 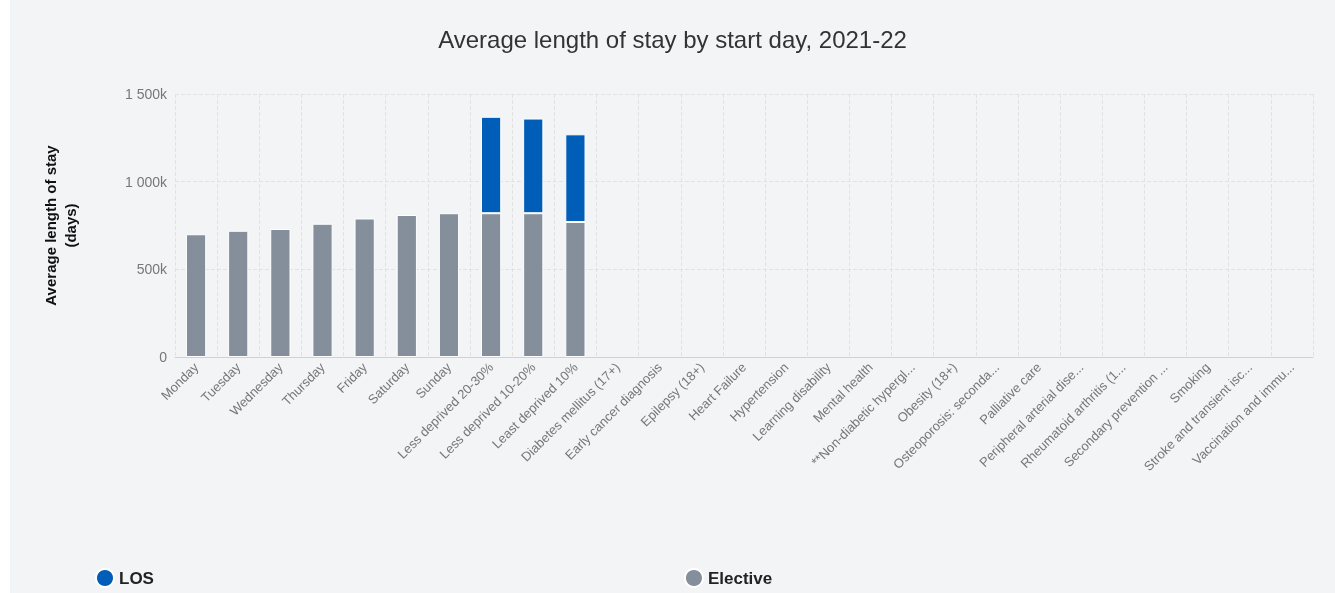 What do you see at coordinates (146, 94) in the screenshot?
I see `y-tick-label: 1 500k` at bounding box center [146, 94].